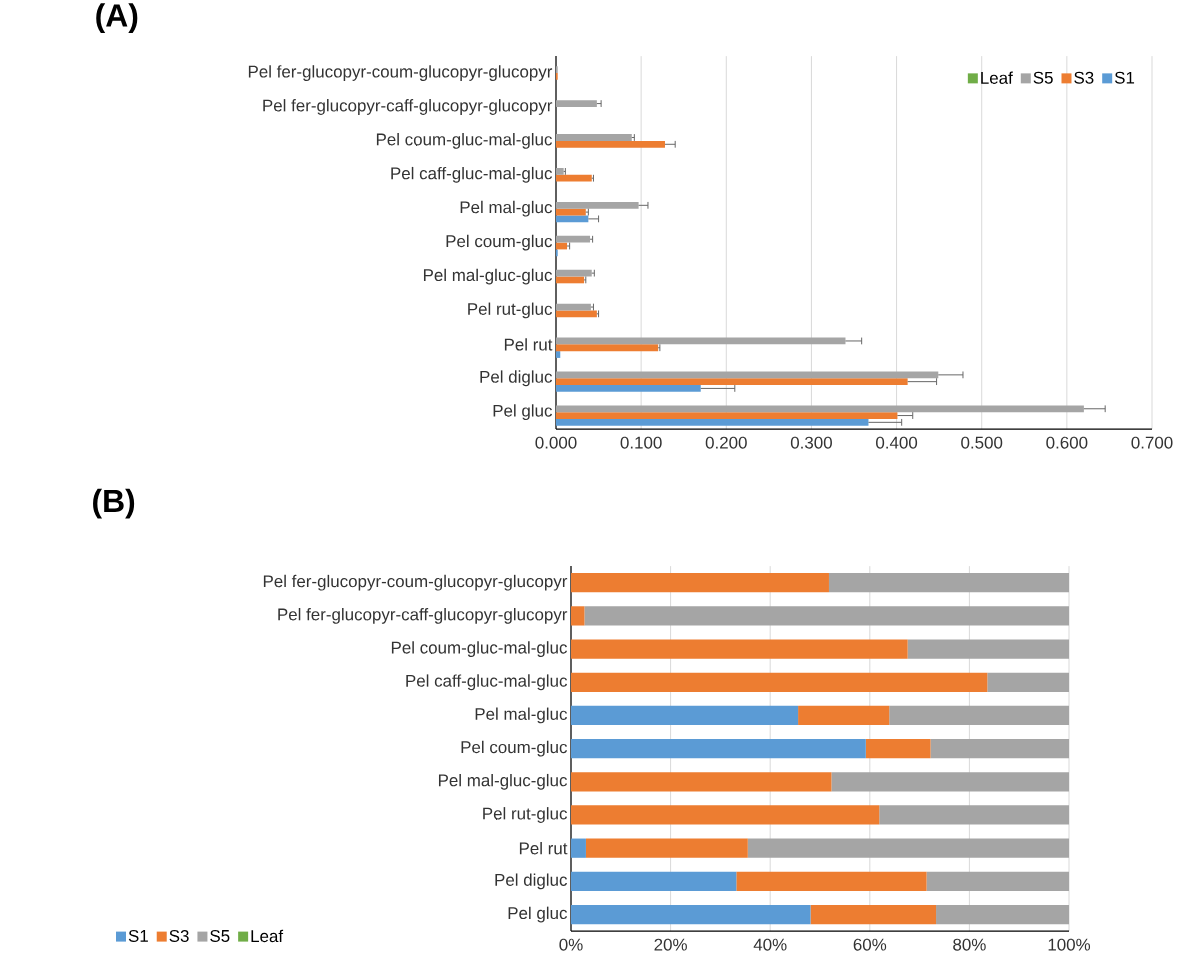 This screenshot has height=972, width=1177. Describe the element at coordinates (726, 442) in the screenshot. I see `x-tick-label: 0.200` at that location.